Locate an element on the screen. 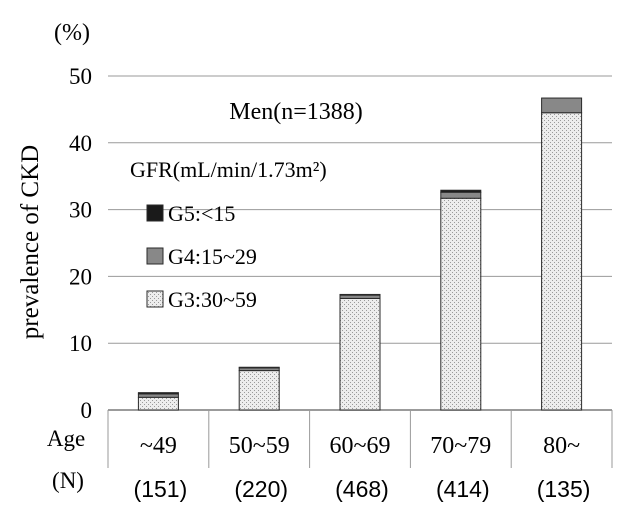  x-row-label: Age is located at coordinates (66, 438).